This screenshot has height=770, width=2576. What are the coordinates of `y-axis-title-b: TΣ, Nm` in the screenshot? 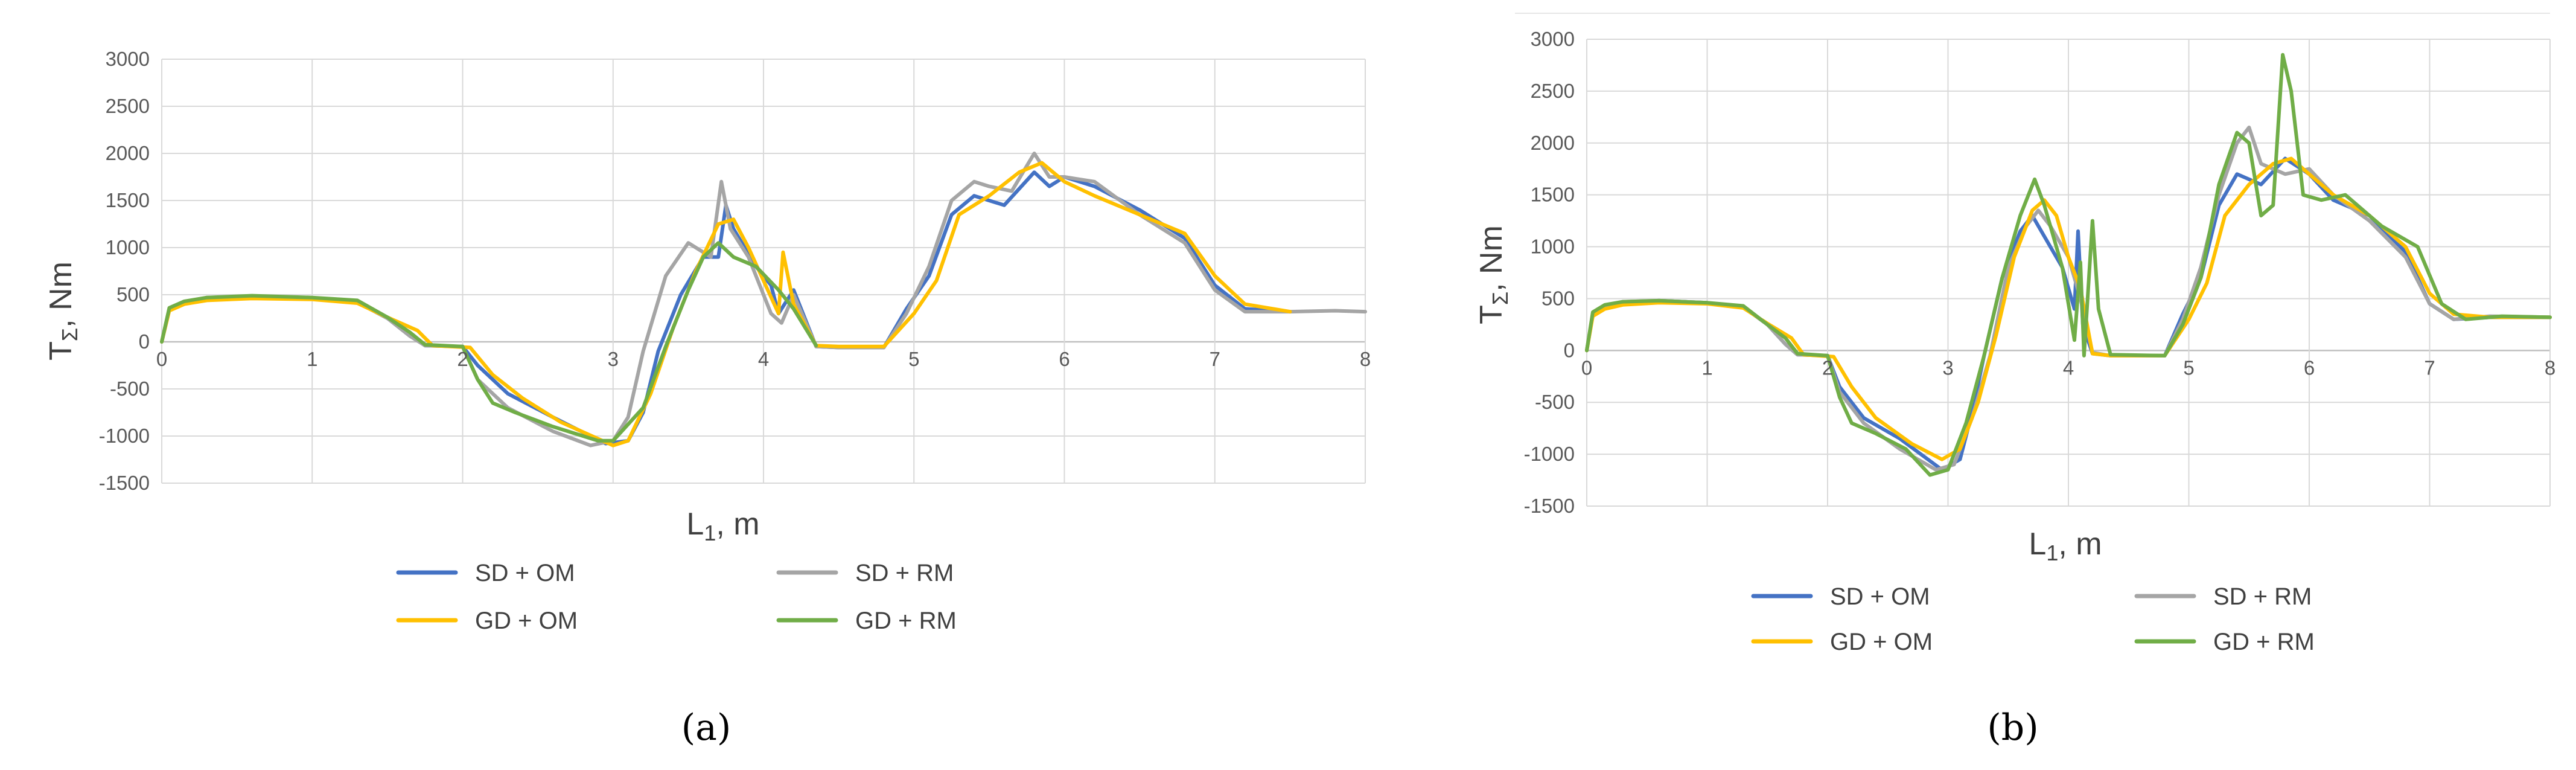 It's located at (1493, 274).